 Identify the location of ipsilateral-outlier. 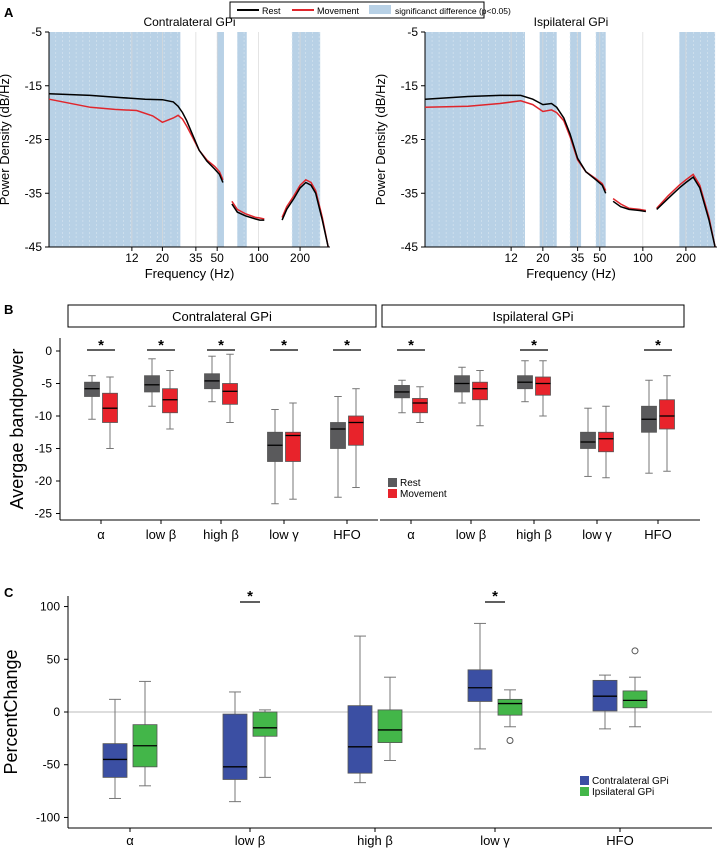
(510, 740).